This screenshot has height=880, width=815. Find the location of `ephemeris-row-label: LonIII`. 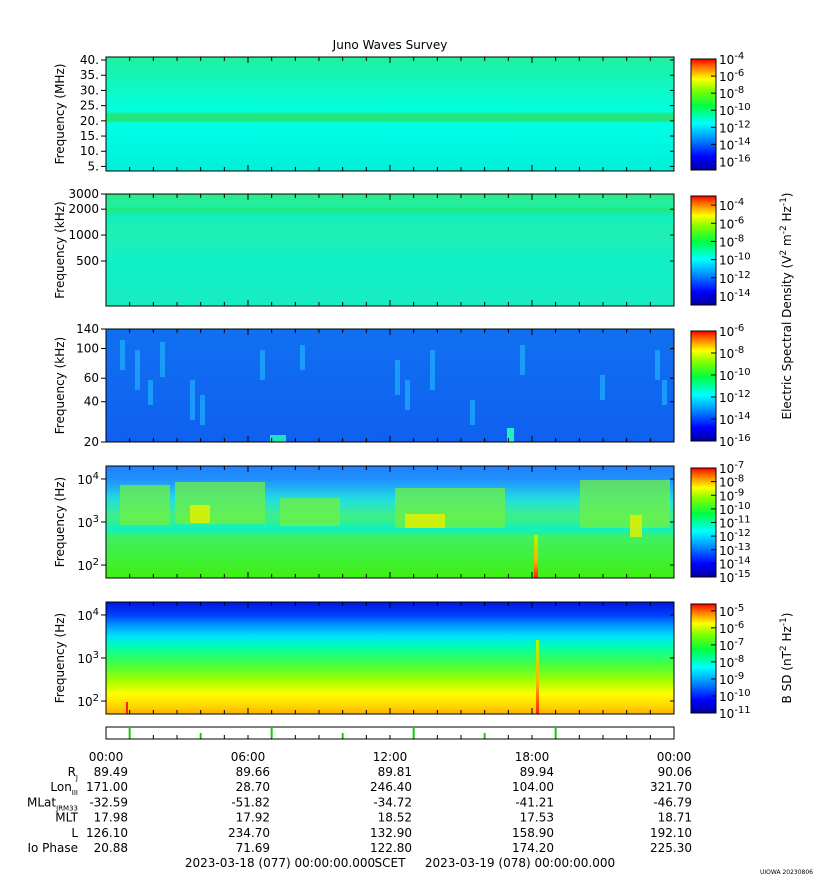

ephemeris-row-label: LonIII is located at coordinates (64, 788).